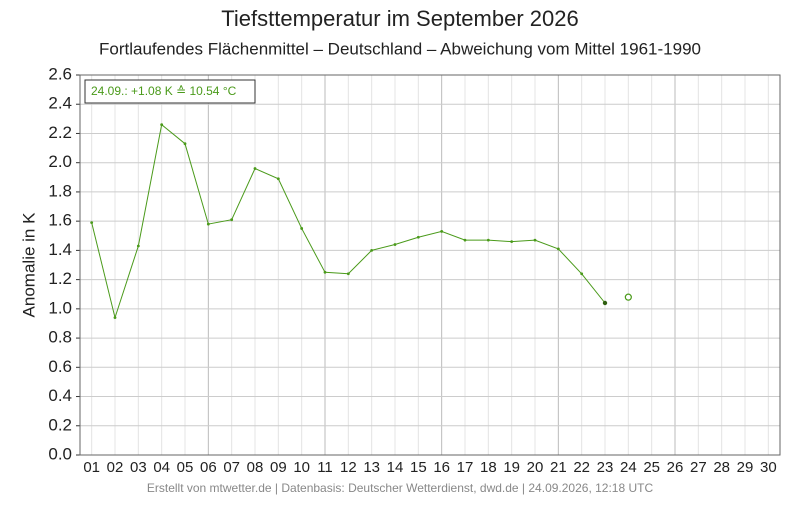 The width and height of the screenshot is (800, 505). I want to click on x-tick-label: 20, so click(535, 467).